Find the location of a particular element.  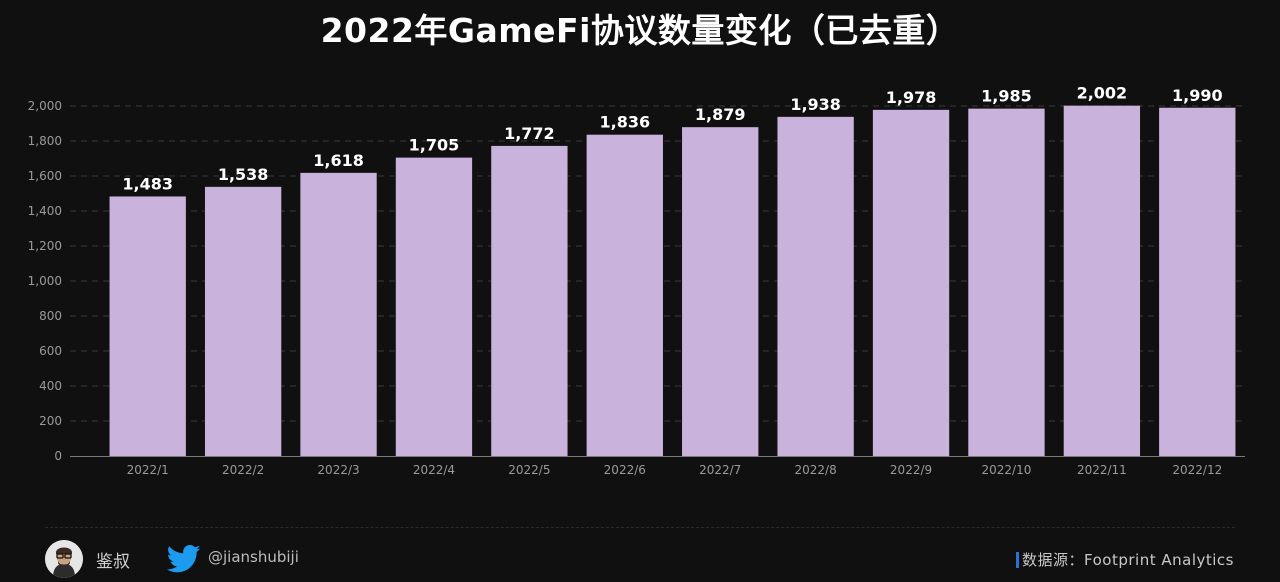

x-tick-label: 2022/6 is located at coordinates (625, 470).